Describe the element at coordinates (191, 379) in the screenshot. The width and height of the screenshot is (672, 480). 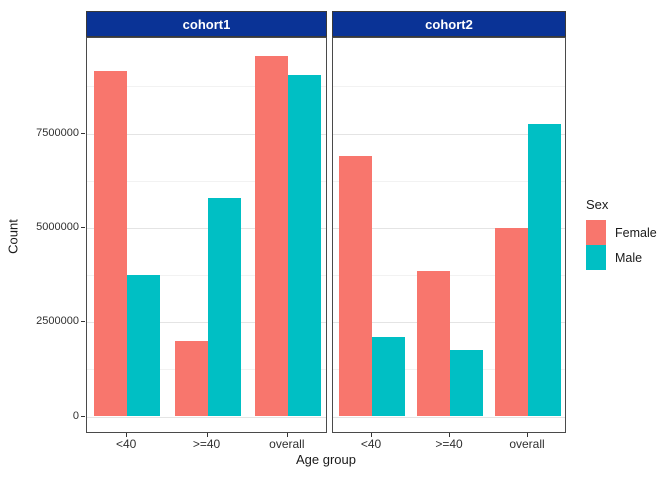
I see `bar-cohort1->=40-female` at that location.